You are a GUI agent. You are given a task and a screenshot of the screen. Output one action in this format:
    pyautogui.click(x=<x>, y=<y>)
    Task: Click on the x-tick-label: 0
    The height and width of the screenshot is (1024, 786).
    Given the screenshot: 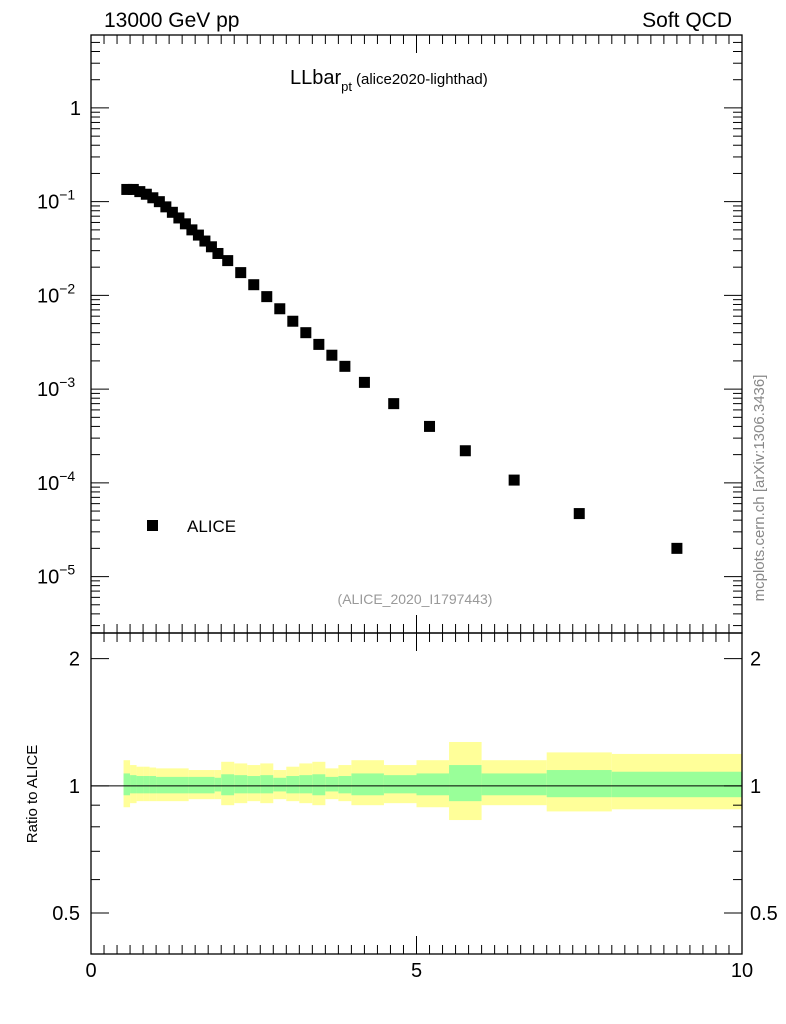 What is the action you would take?
    pyautogui.click(x=90, y=971)
    